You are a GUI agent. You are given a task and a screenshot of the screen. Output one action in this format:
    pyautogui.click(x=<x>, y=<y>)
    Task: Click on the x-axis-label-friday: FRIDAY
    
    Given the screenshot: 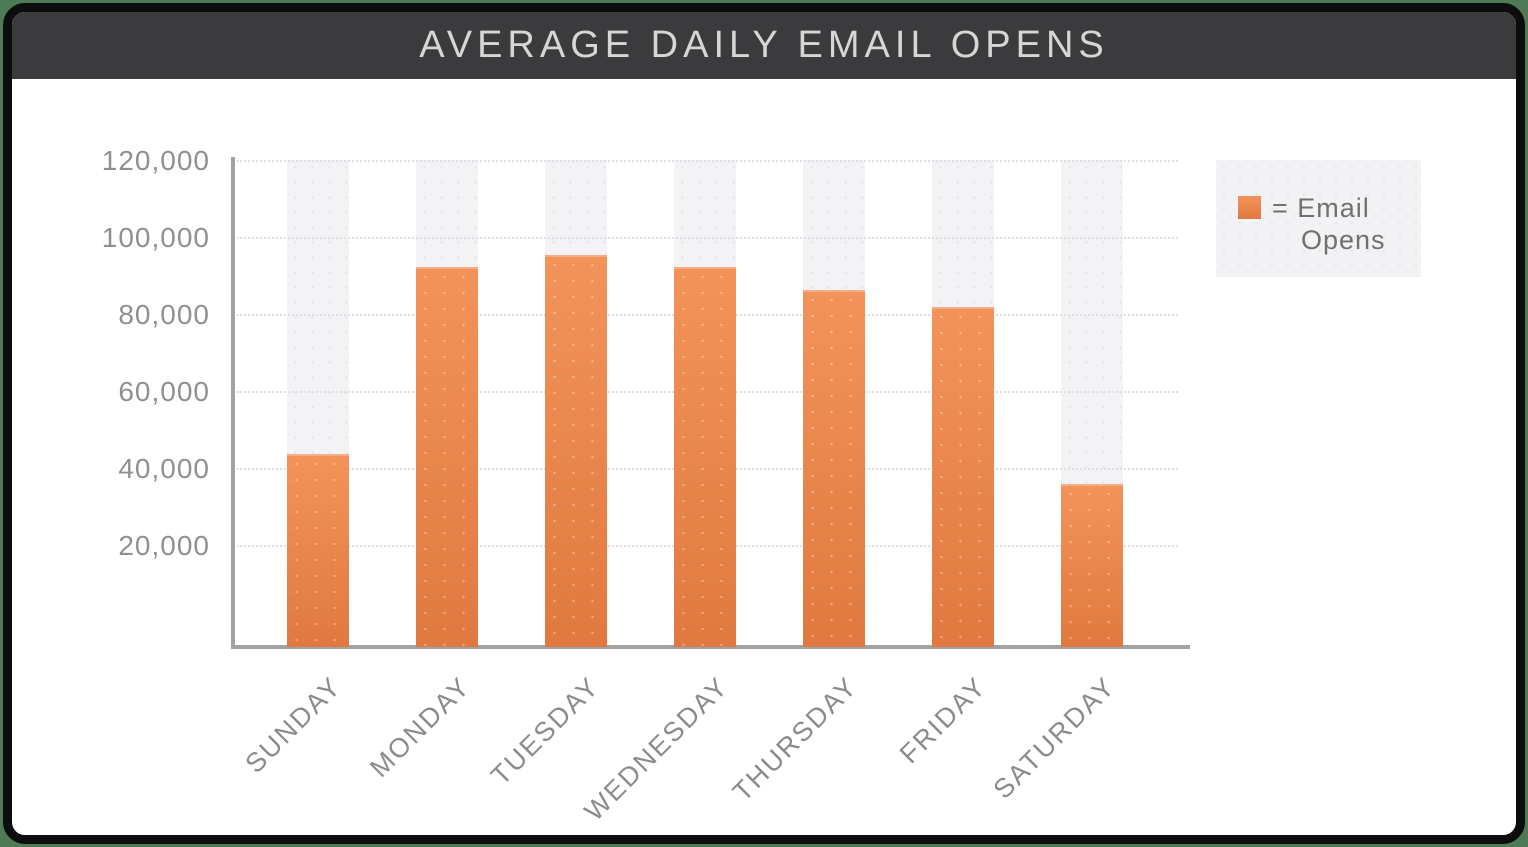 What is the action you would take?
    pyautogui.click(x=943, y=720)
    